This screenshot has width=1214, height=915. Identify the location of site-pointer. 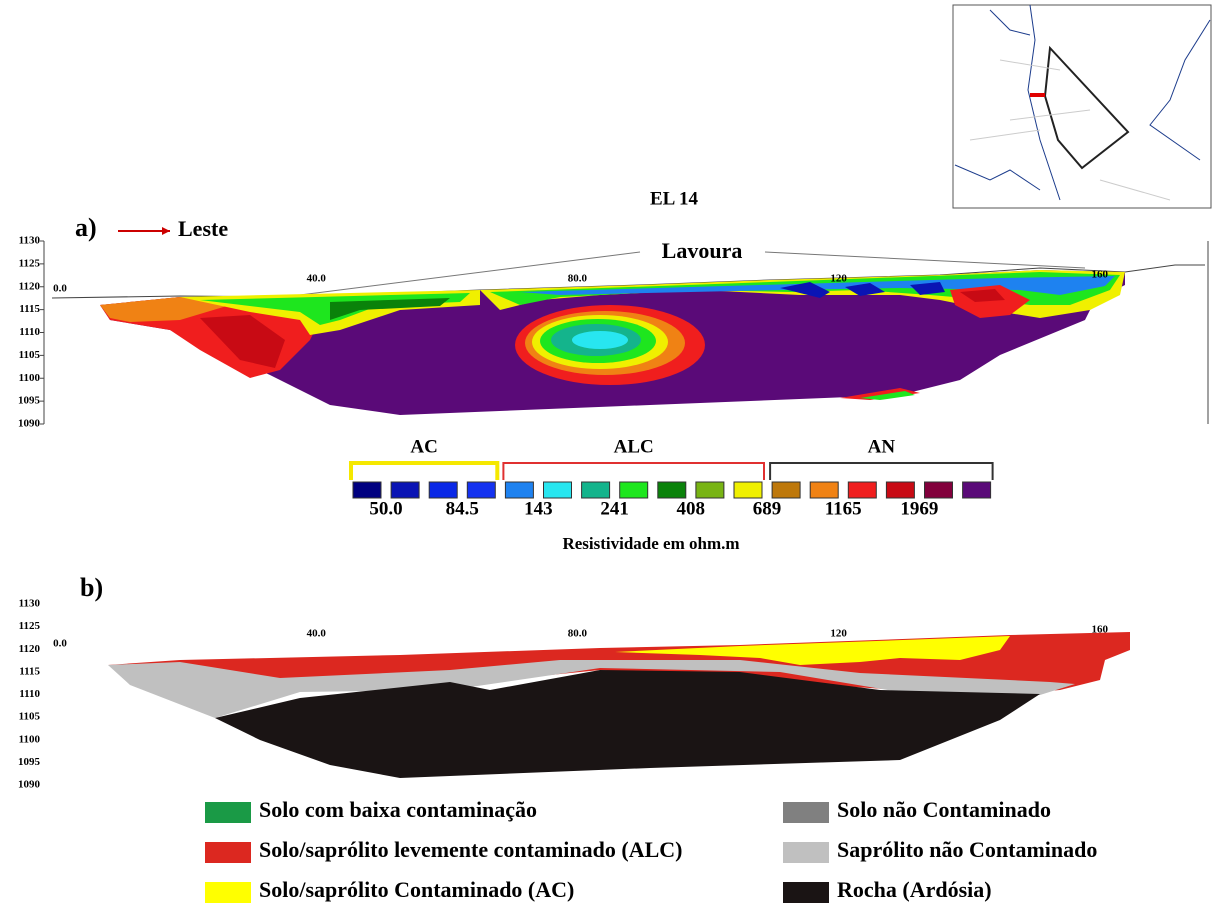
(692, 273).